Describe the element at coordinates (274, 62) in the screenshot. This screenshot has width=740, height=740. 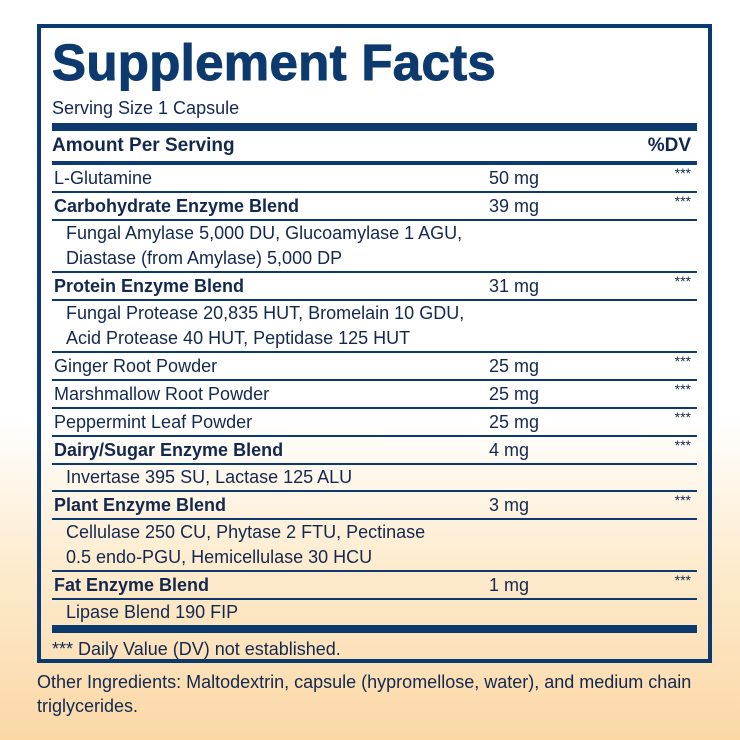
I see `page-title: Supplement Facts` at that location.